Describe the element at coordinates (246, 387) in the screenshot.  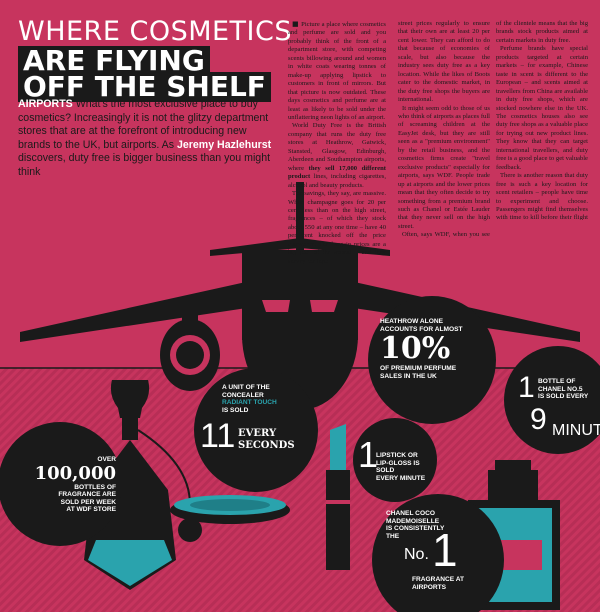
I see `concealer-line-1: A UNIT OF THE` at that location.